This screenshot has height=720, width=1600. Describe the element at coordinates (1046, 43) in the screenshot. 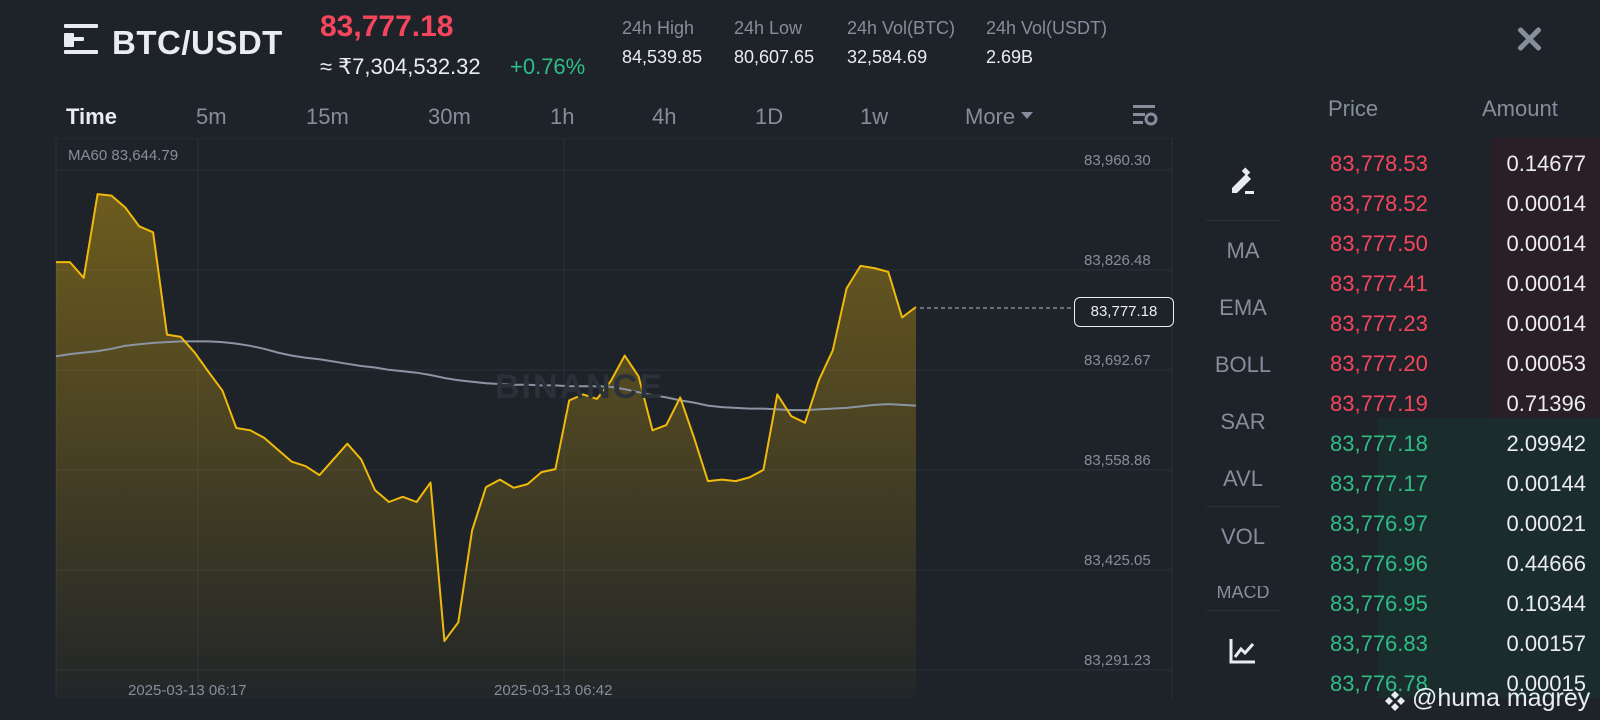

I see `stat-24h-vol-usdt: 24h Vol(USDT) 2.69B` at that location.